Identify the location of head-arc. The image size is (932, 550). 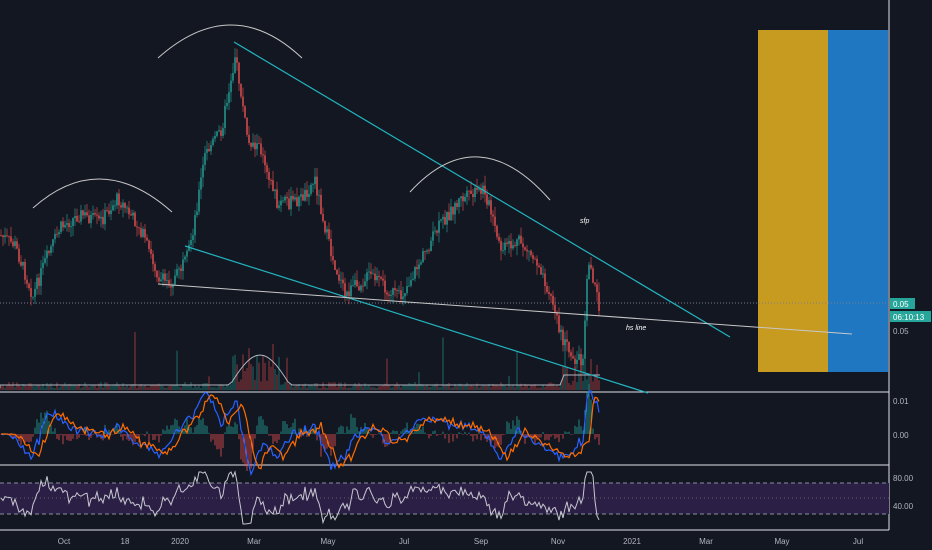
(230, 41).